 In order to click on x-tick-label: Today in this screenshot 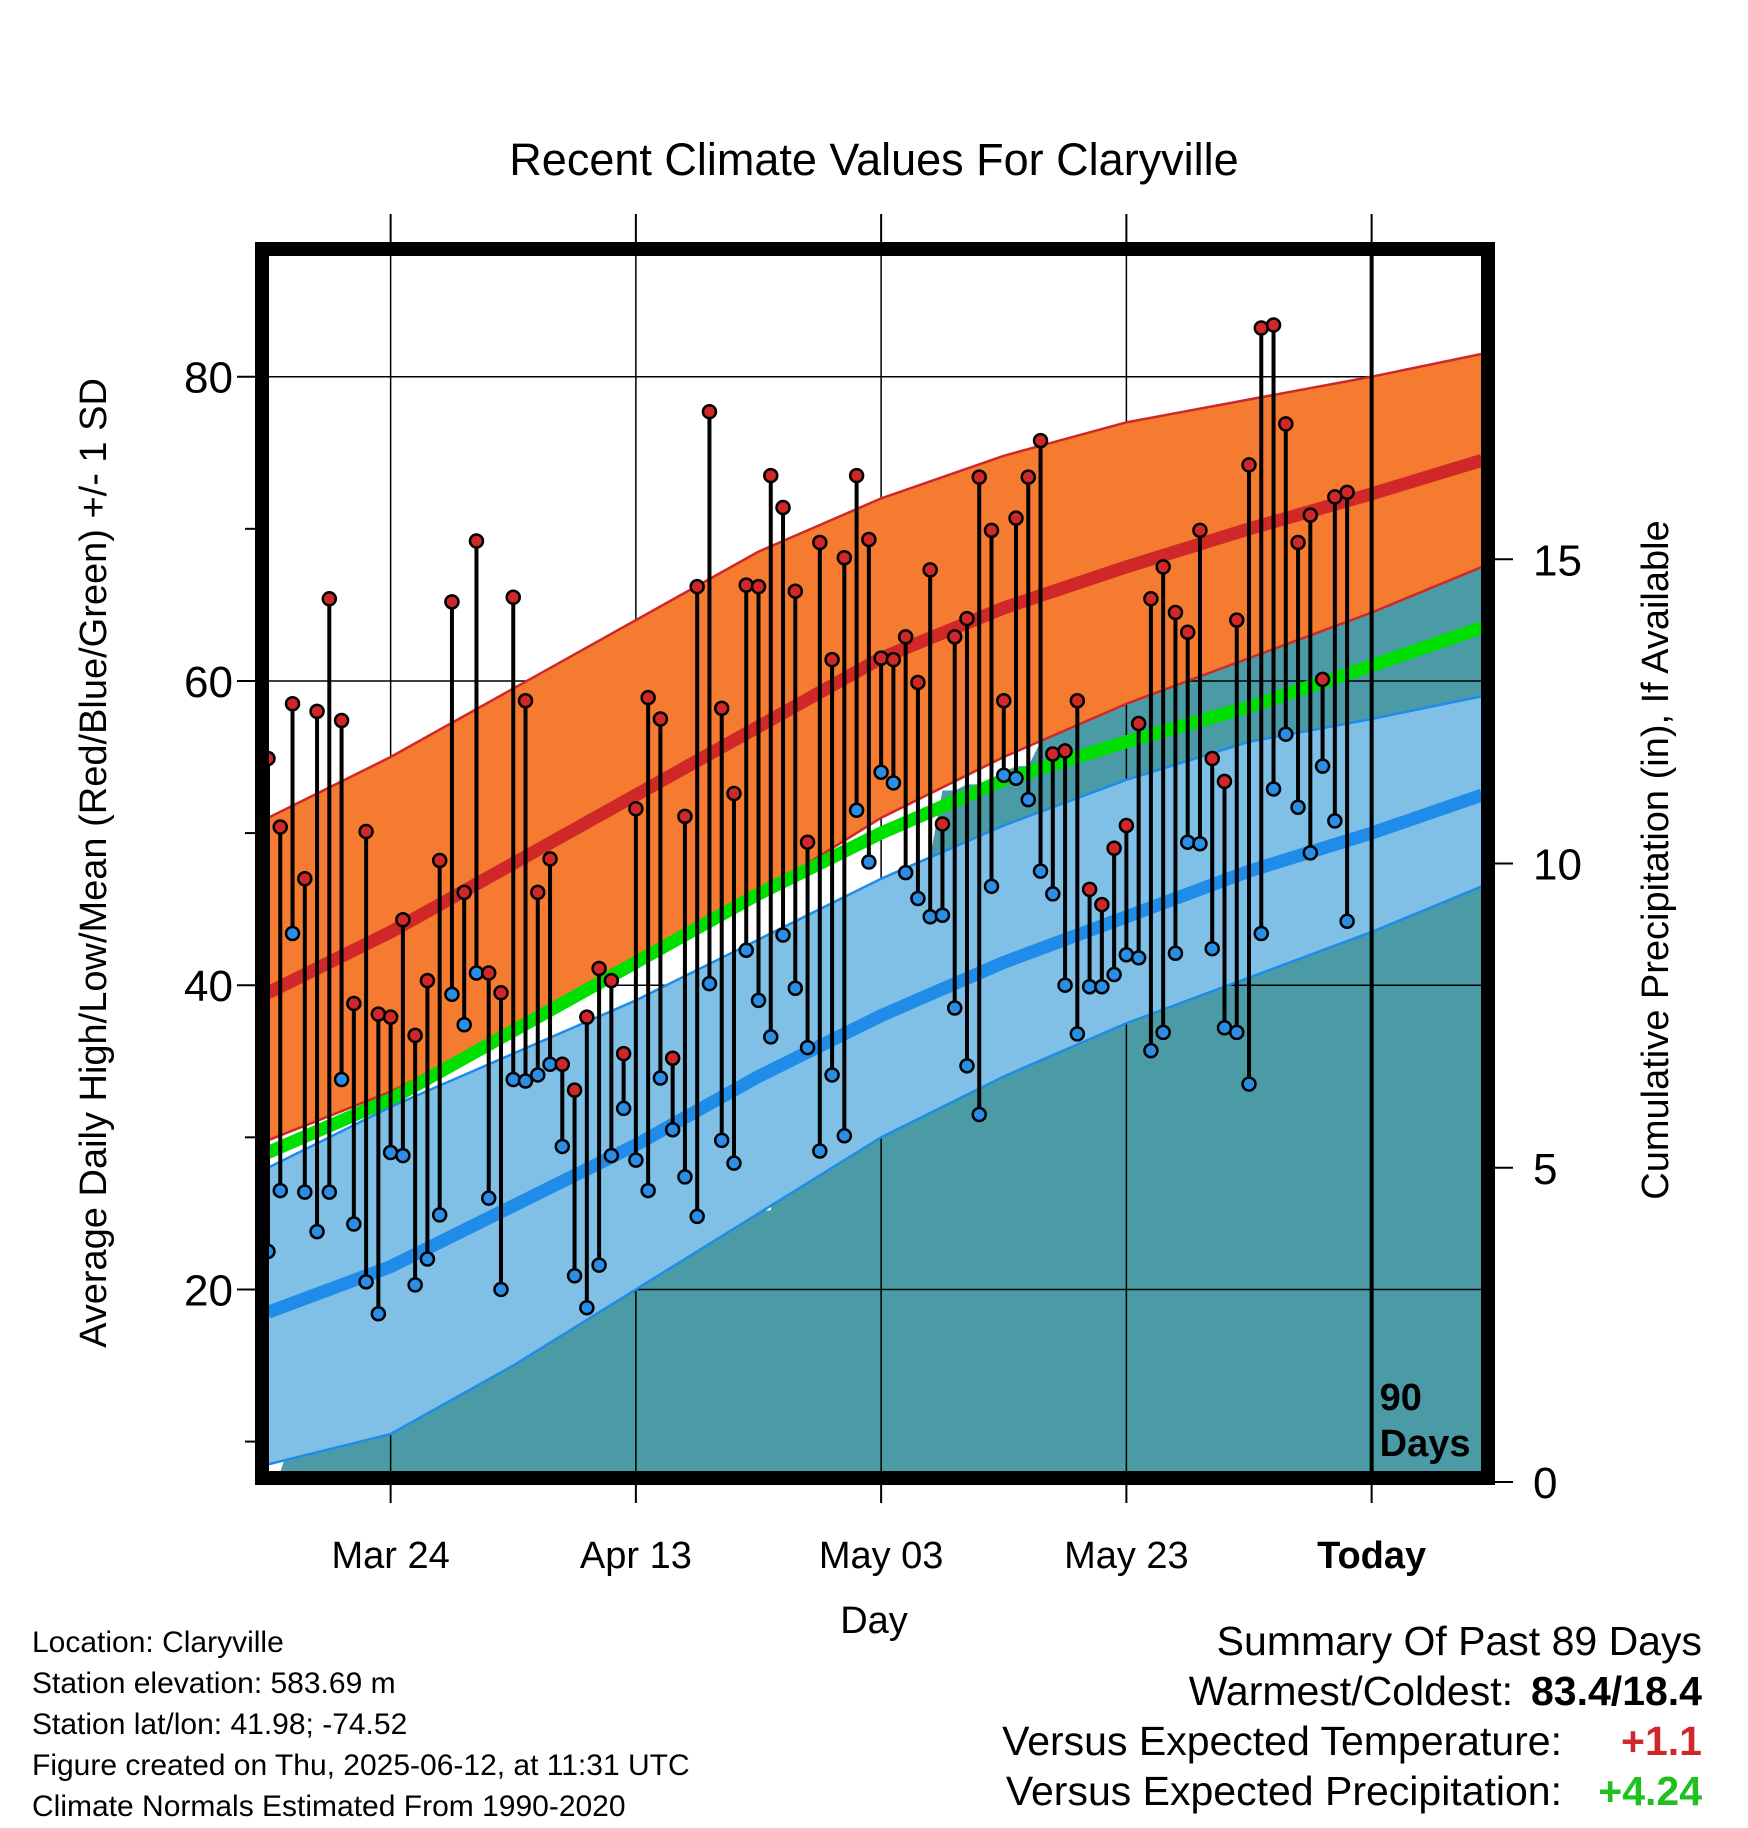, I will do `click(1371, 1556)`.